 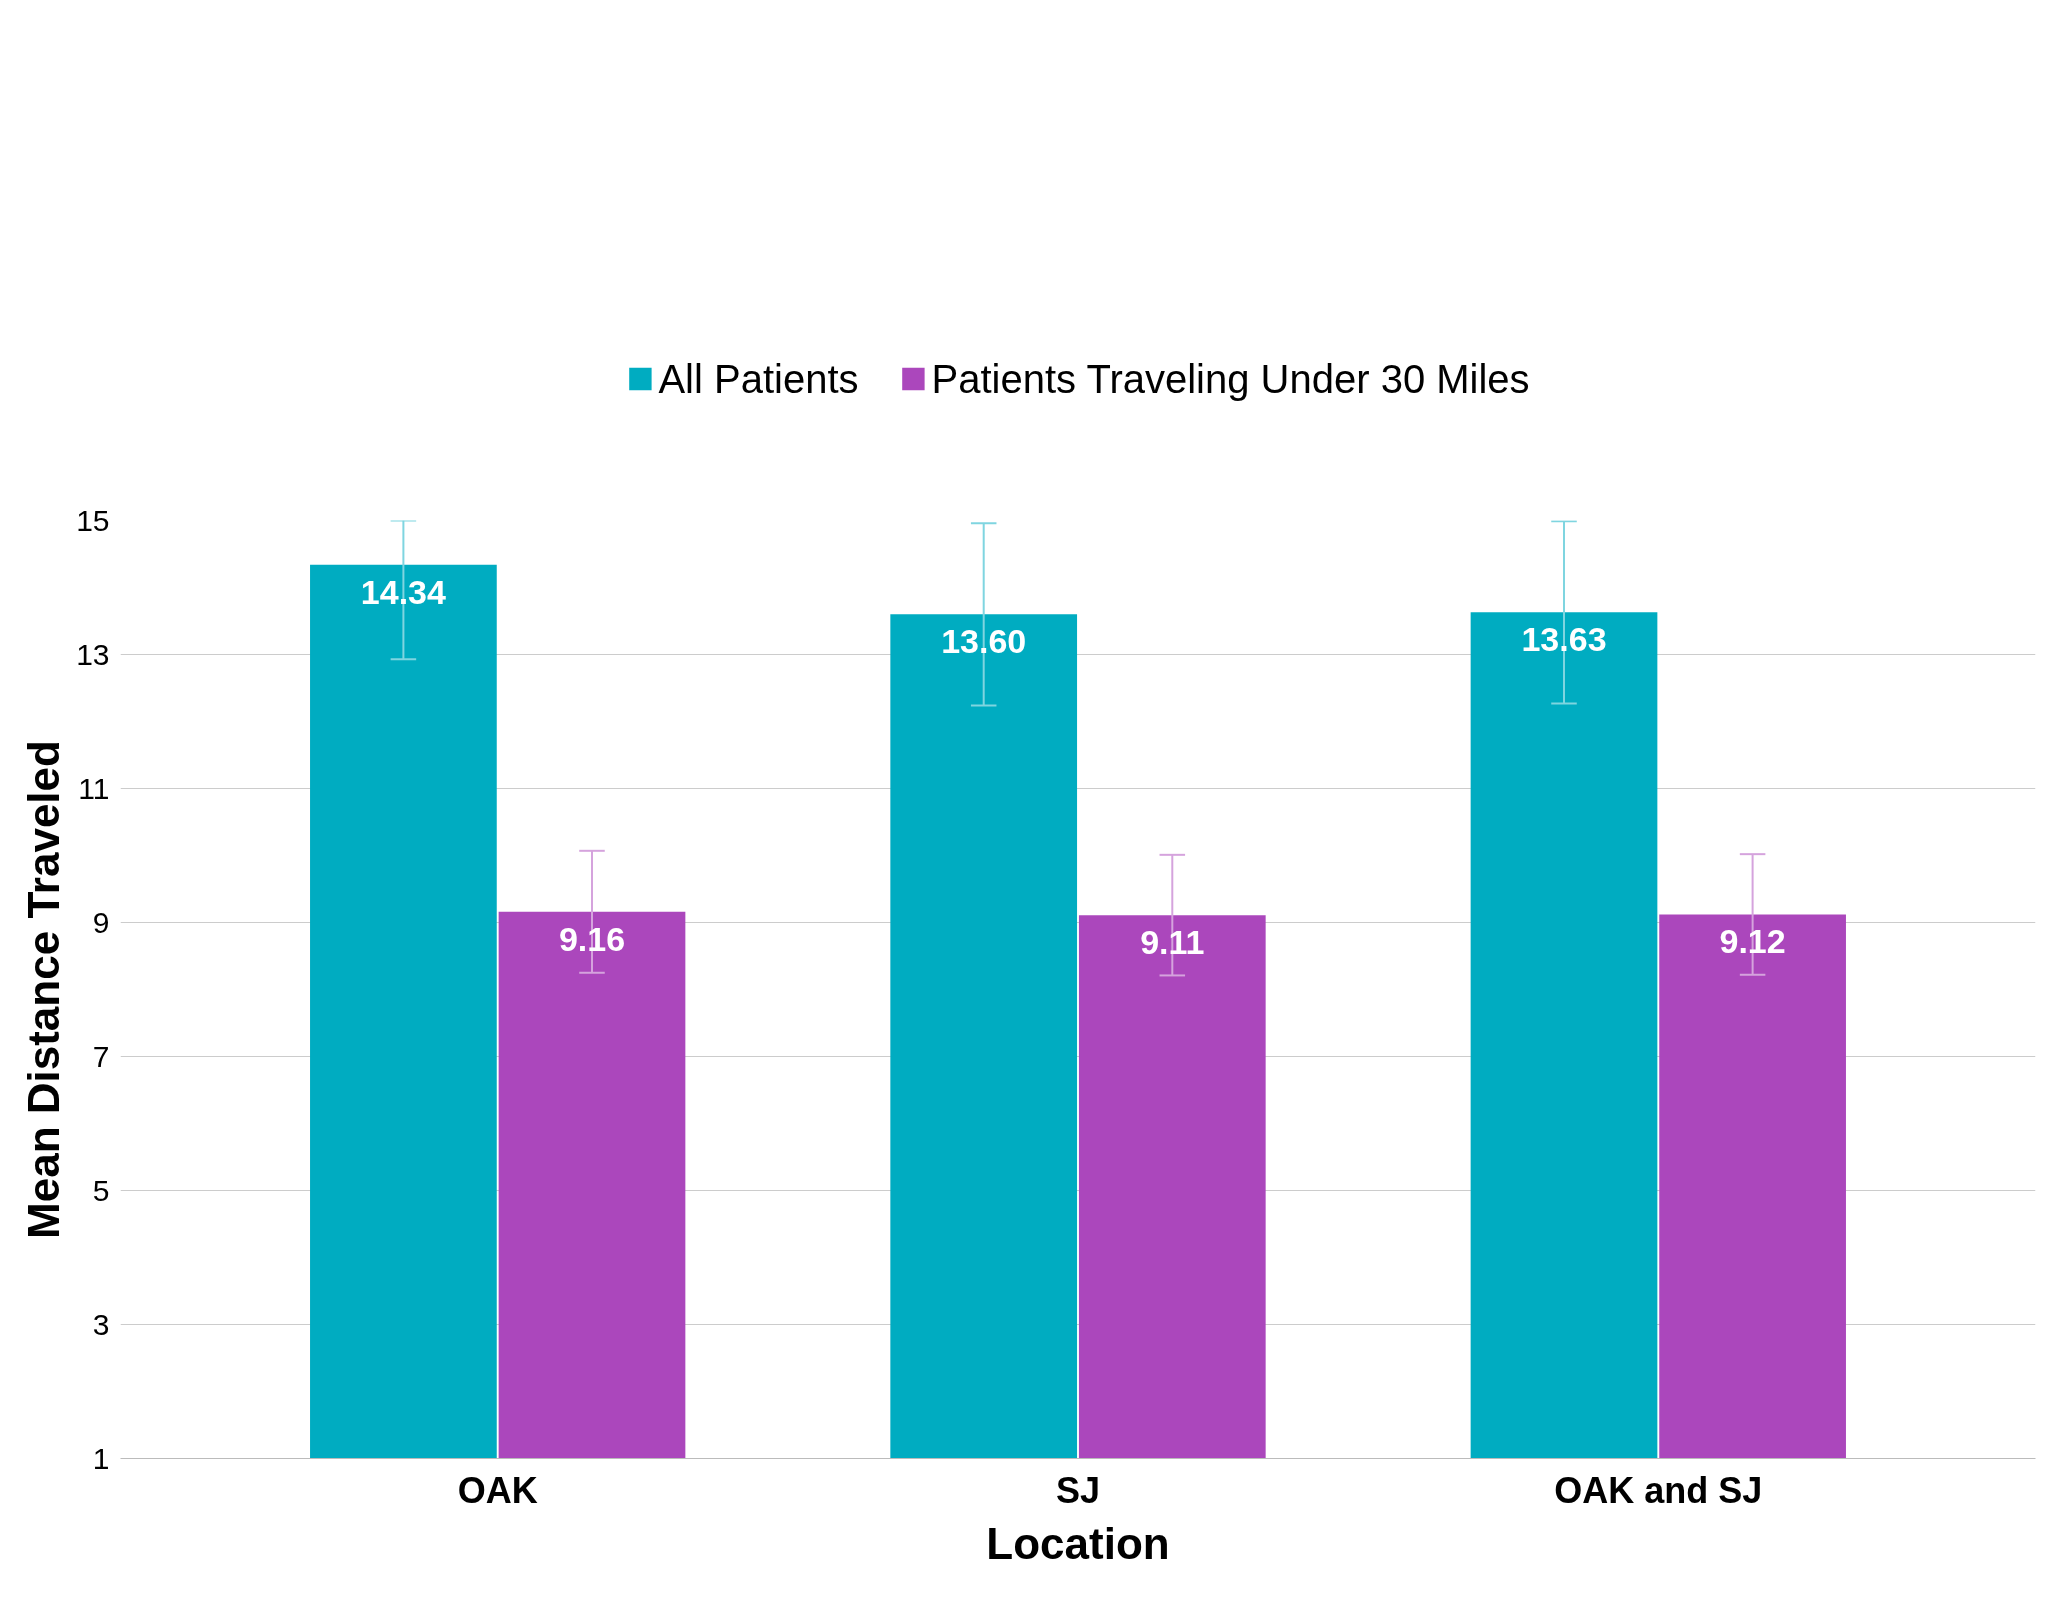 I want to click on y-tick-label: 5, so click(x=101, y=1190).